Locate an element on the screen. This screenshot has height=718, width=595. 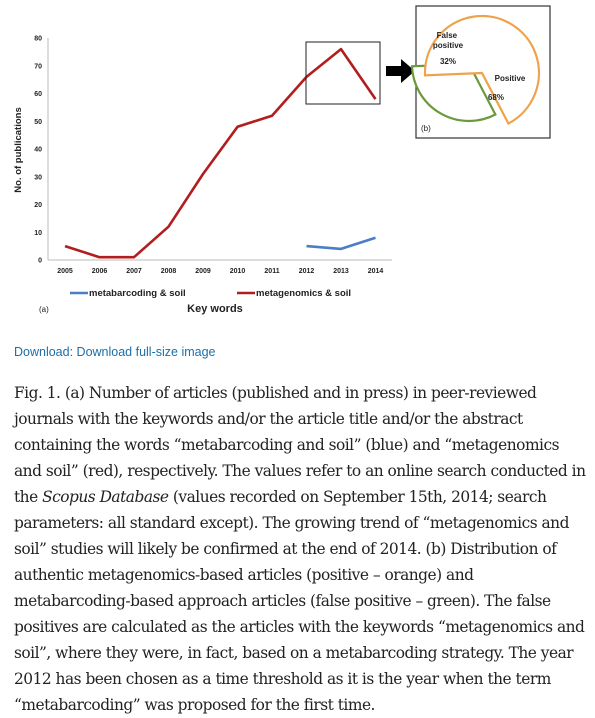
x-tick-label: 2010 is located at coordinates (238, 271).